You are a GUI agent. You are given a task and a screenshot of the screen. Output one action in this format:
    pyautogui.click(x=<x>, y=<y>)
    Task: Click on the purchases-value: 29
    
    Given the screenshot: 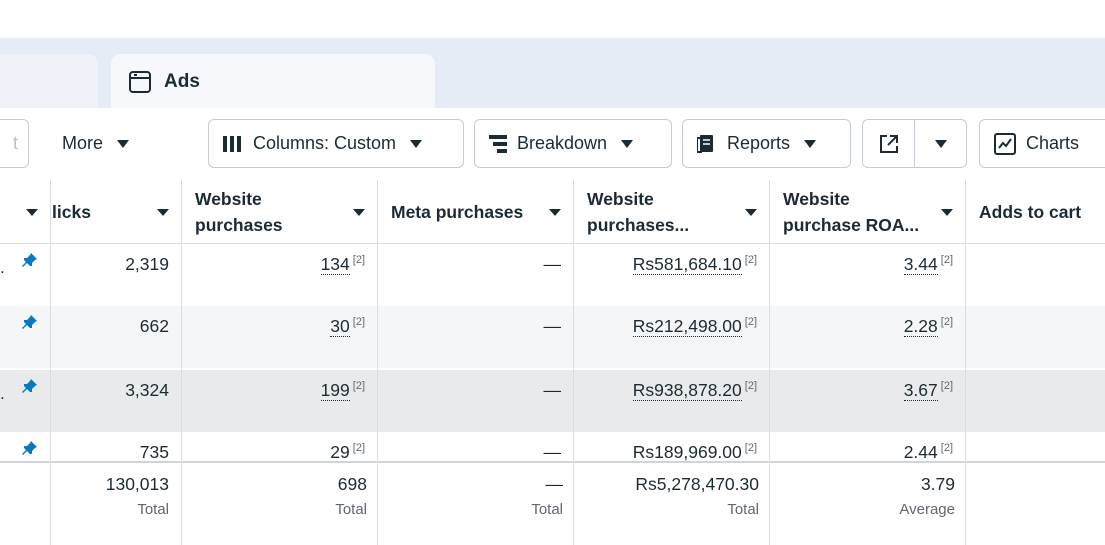 What is the action you would take?
    pyautogui.click(x=340, y=452)
    